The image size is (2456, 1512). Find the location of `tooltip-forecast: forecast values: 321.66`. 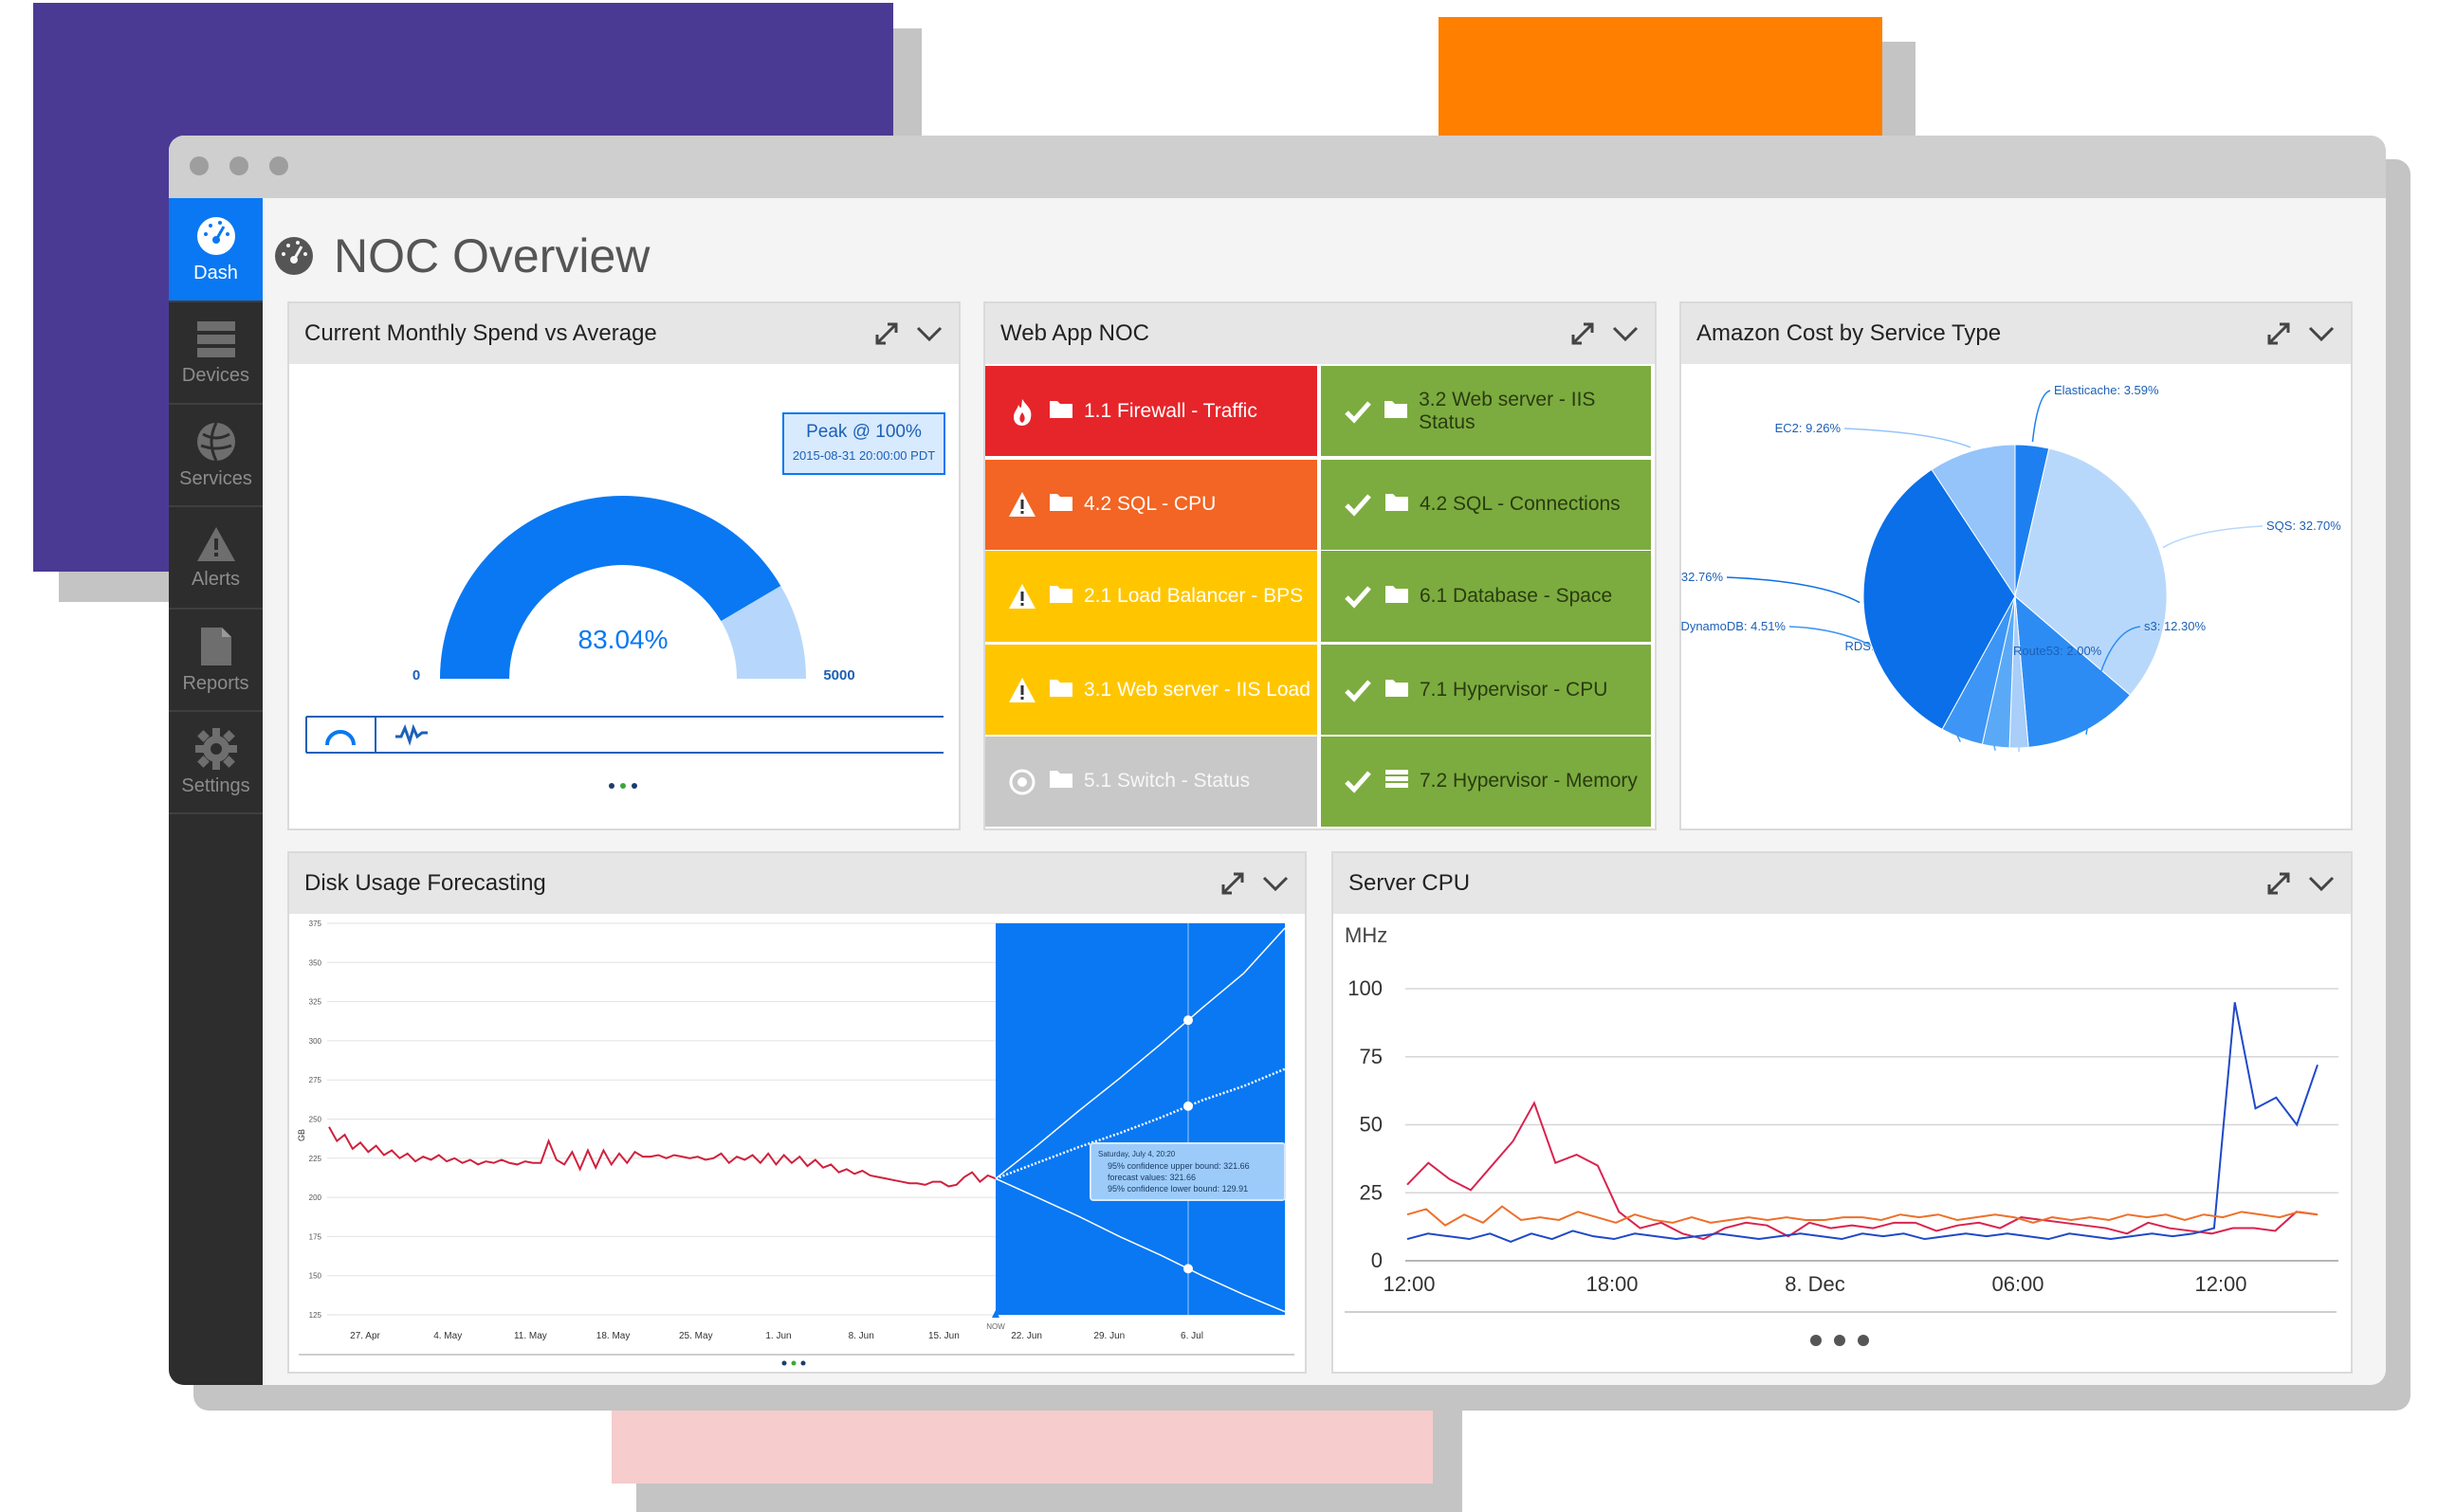

tooltip-forecast: forecast values: 321.66 is located at coordinates (1152, 1177).